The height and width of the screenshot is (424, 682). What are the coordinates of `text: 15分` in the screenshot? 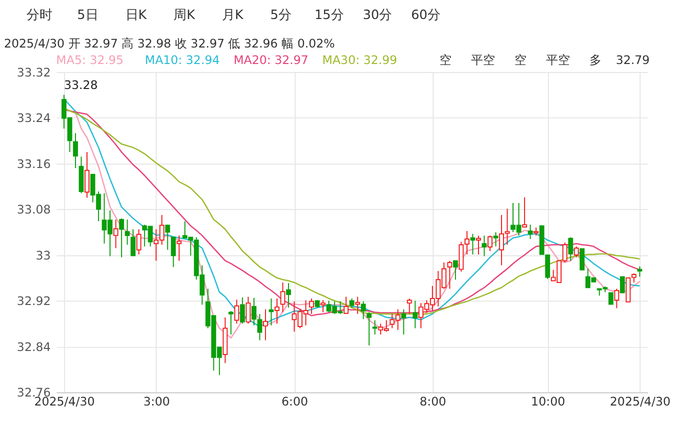 It's located at (329, 15).